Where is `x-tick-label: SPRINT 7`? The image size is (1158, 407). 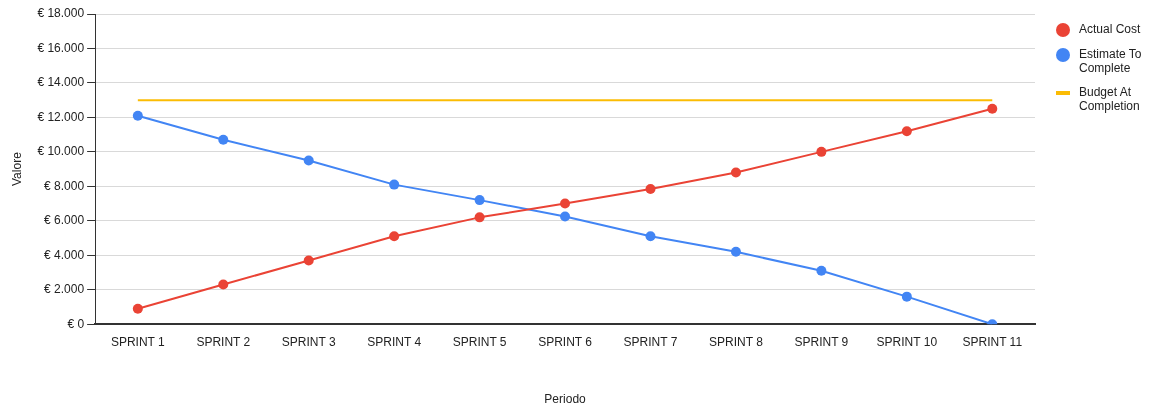
x-tick-label: SPRINT 7 is located at coordinates (650, 341).